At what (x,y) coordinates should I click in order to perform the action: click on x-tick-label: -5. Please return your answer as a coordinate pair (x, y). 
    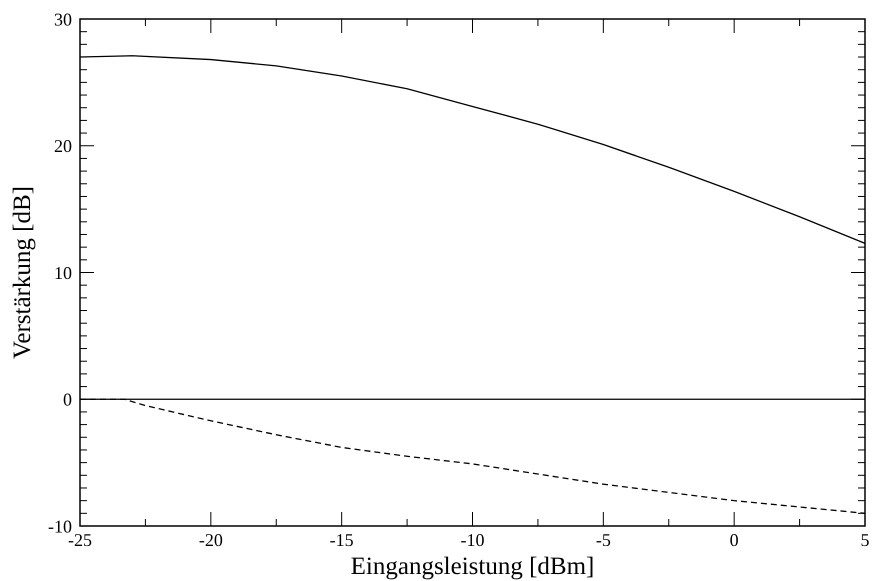
    Looking at the image, I should click on (603, 540).